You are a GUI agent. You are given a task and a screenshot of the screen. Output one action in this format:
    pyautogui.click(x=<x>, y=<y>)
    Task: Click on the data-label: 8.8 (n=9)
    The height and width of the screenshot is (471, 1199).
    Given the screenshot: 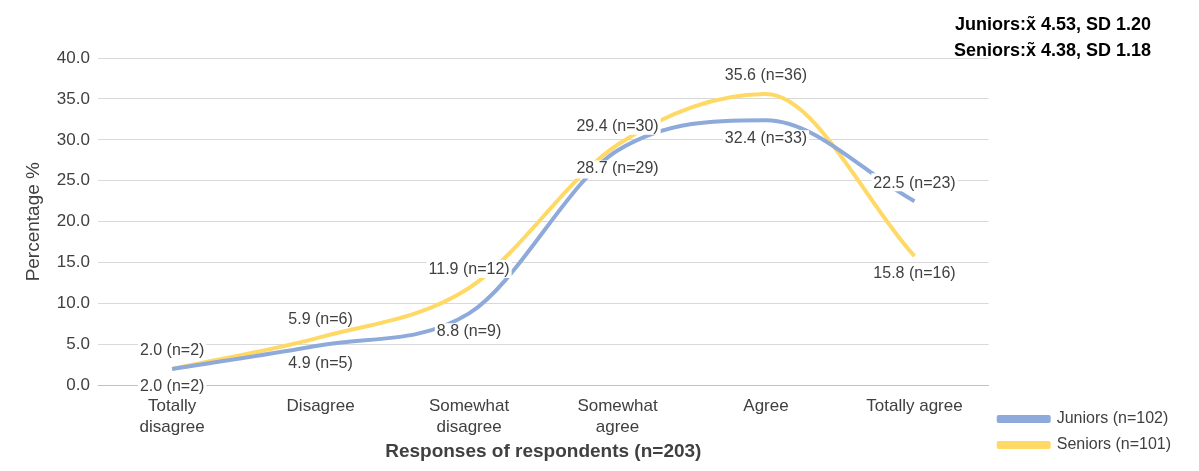 What is the action you would take?
    pyautogui.click(x=469, y=330)
    